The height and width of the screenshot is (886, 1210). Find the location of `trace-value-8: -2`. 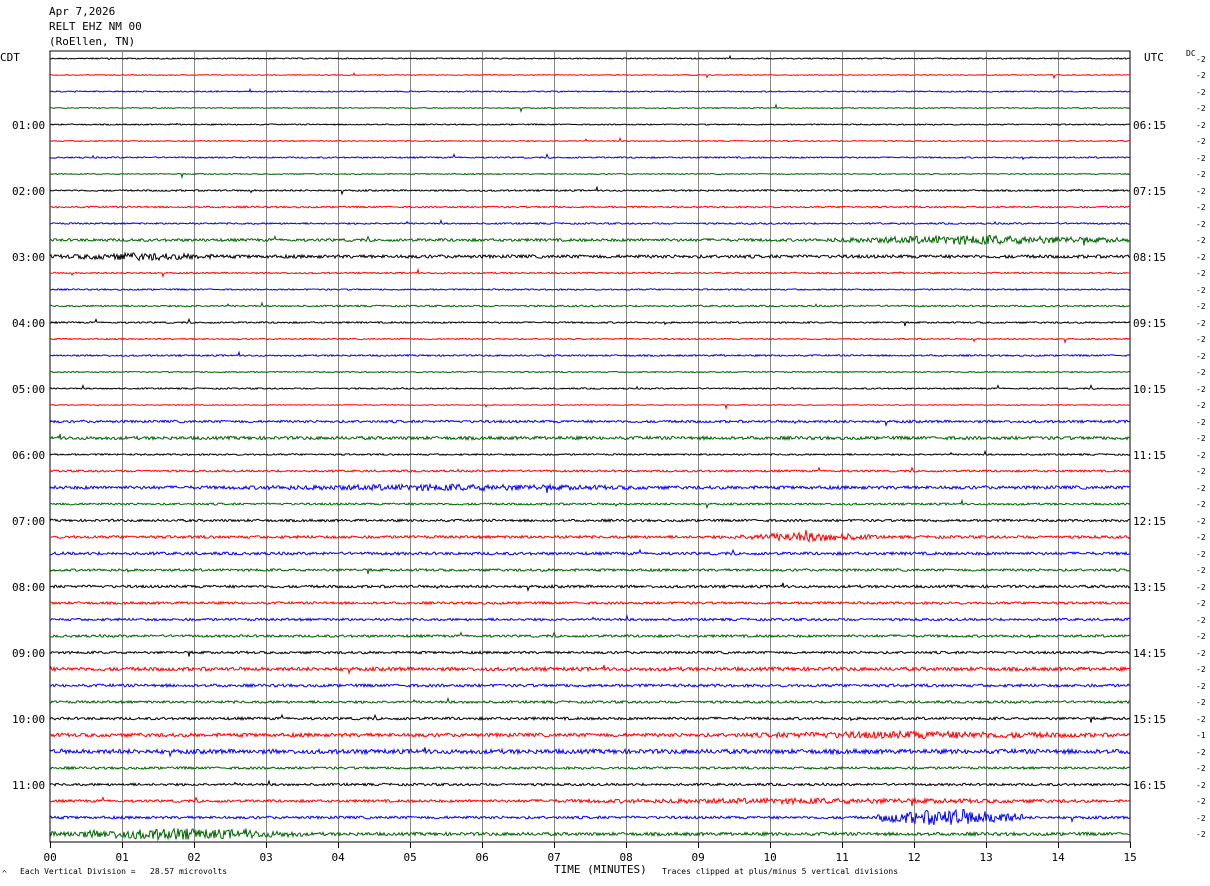

trace-value-8: -2 is located at coordinates (1201, 191).